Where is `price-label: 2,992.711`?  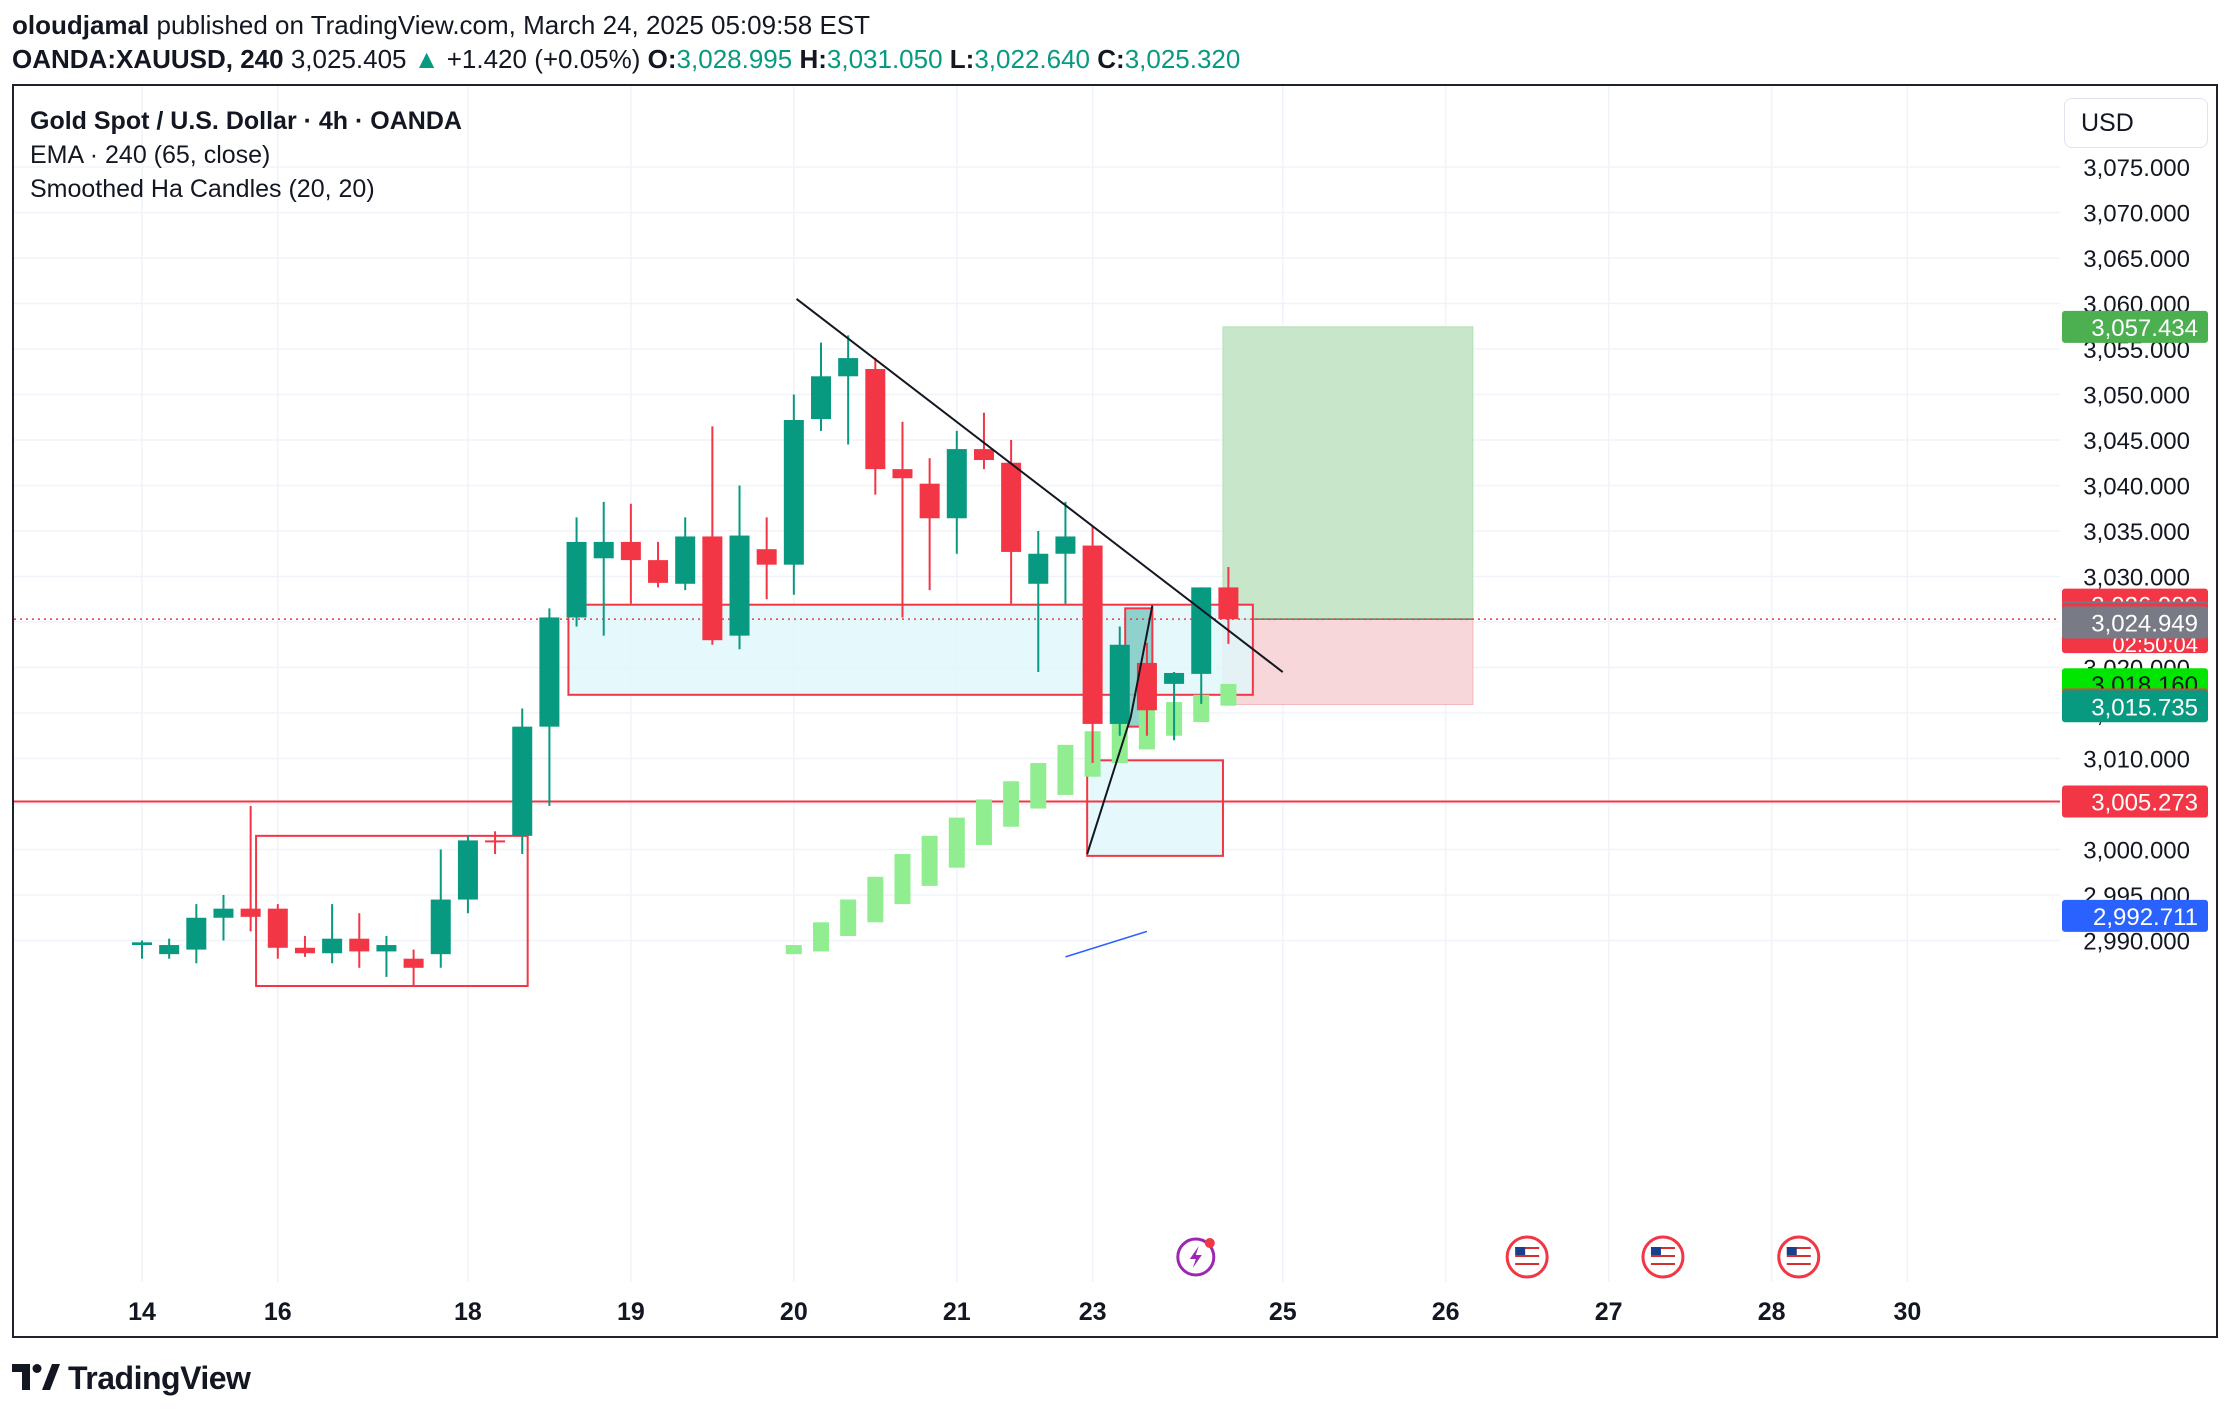 price-label: 2,992.711 is located at coordinates (2135, 915).